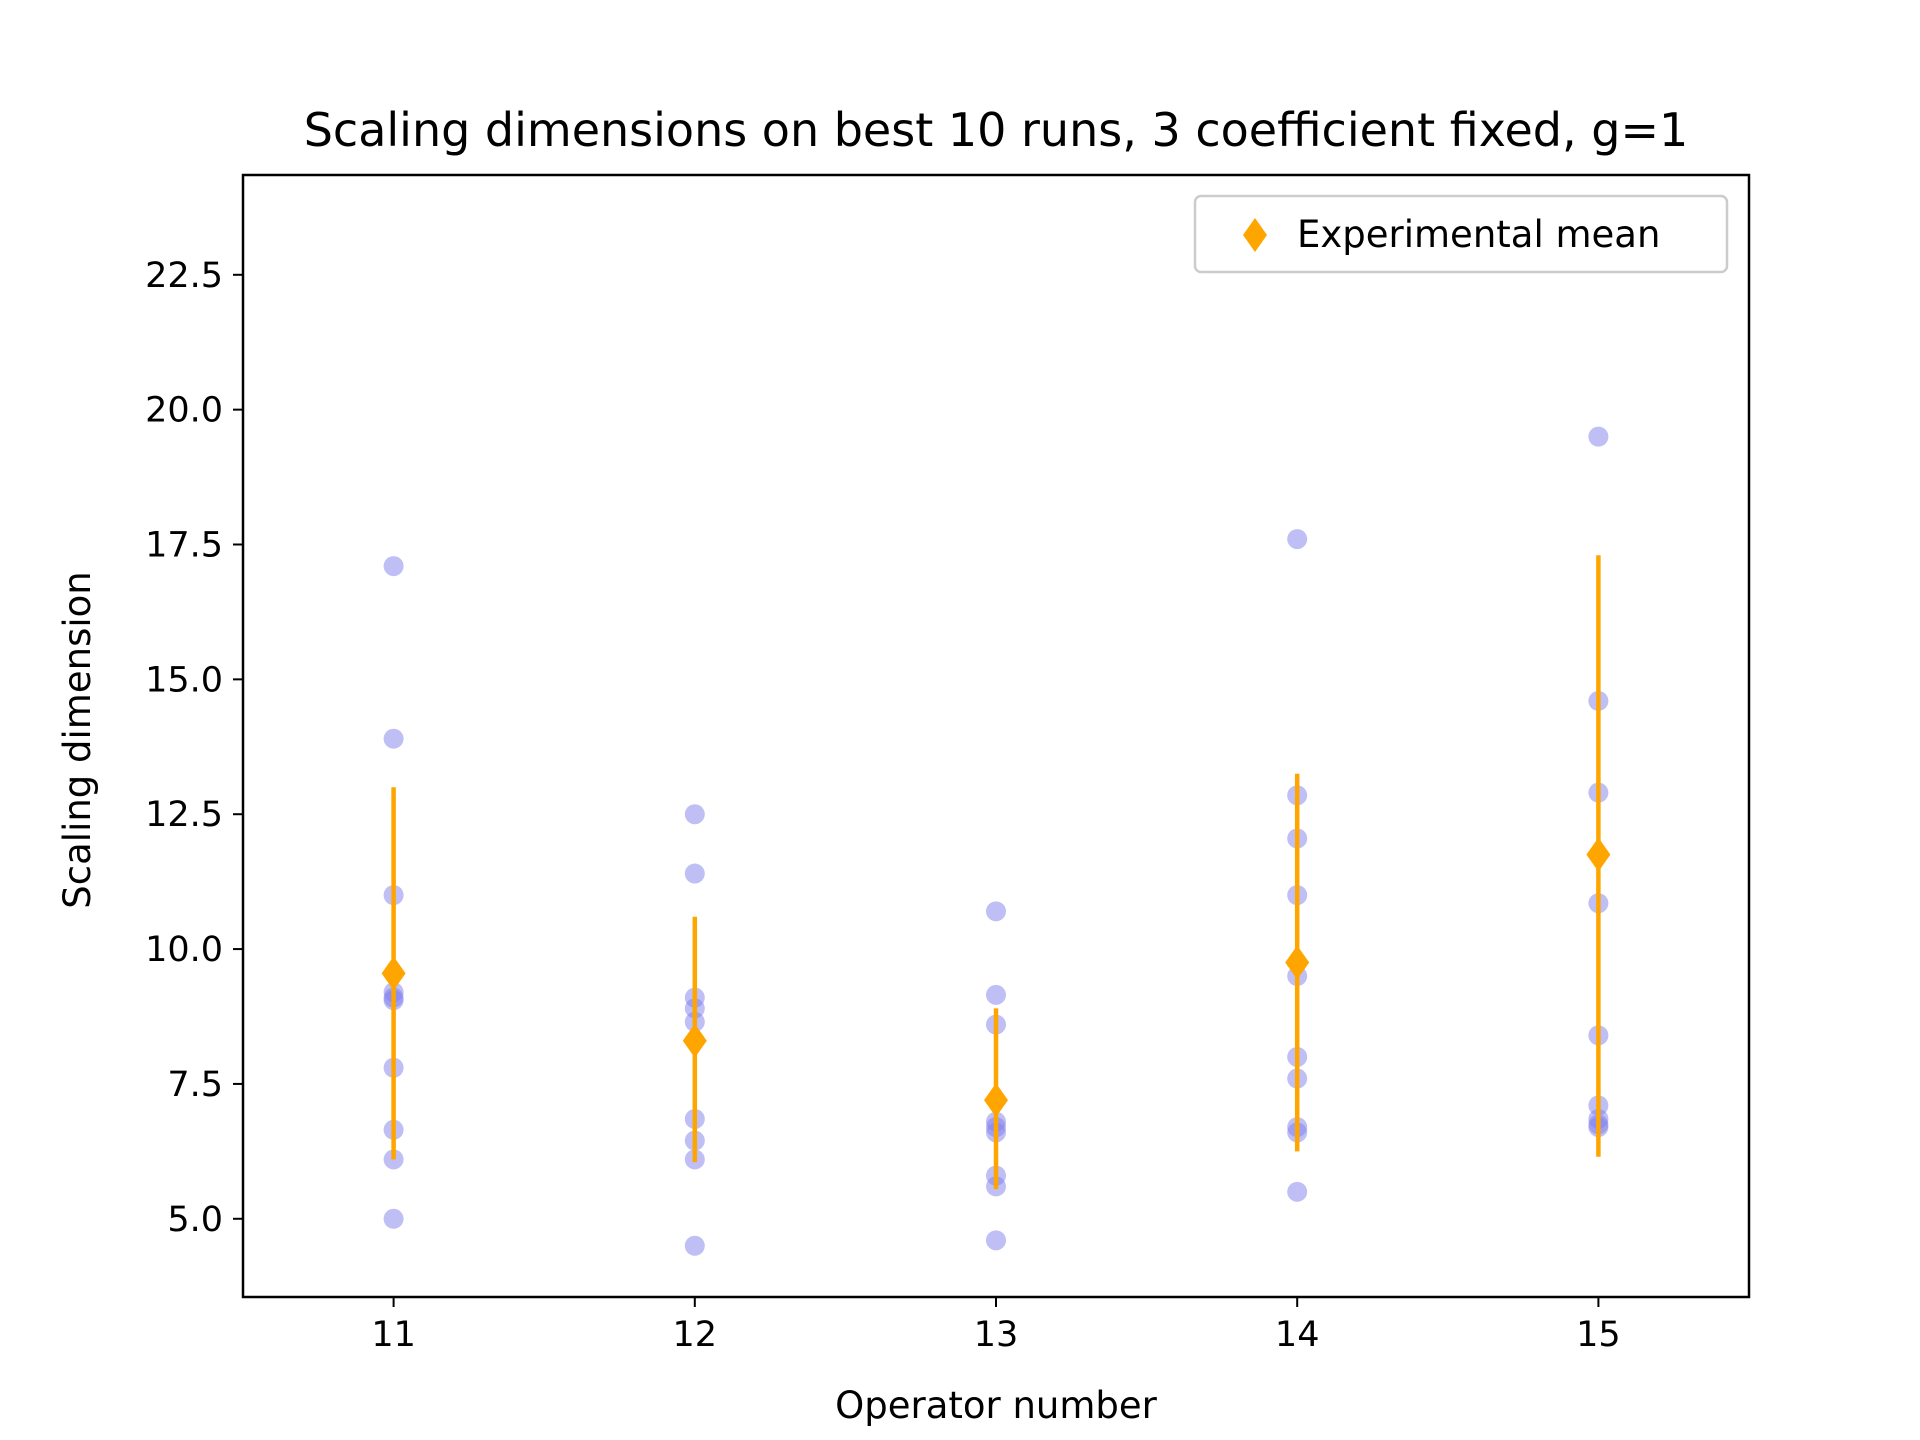 The image size is (1920, 1440). I want to click on y-tick-label: 17.5, so click(184, 546).